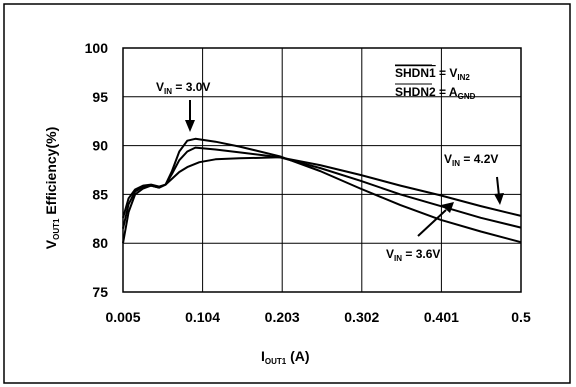 This screenshot has width=576, height=387. I want to click on x-tick-label: 0.104, so click(202, 317).